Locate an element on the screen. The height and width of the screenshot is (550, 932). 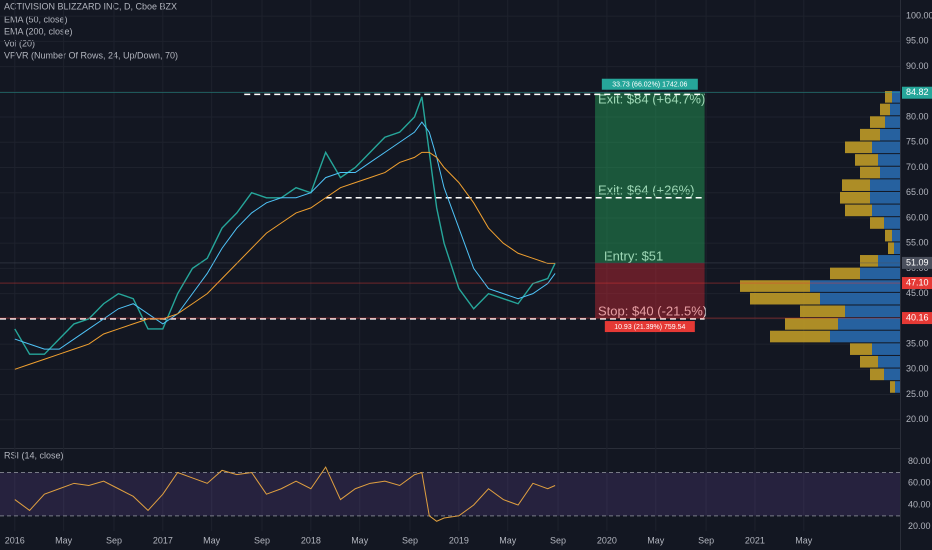
indicator-label: VPVR (Number Of Rows, 24, Up/Down, 70) is located at coordinates (91, 55).